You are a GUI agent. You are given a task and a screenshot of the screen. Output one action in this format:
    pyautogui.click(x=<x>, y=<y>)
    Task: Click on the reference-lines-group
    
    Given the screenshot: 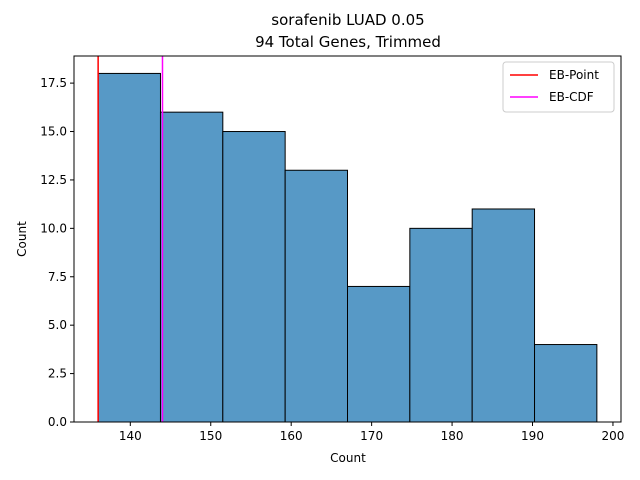 What is the action you would take?
    pyautogui.click(x=130, y=239)
    